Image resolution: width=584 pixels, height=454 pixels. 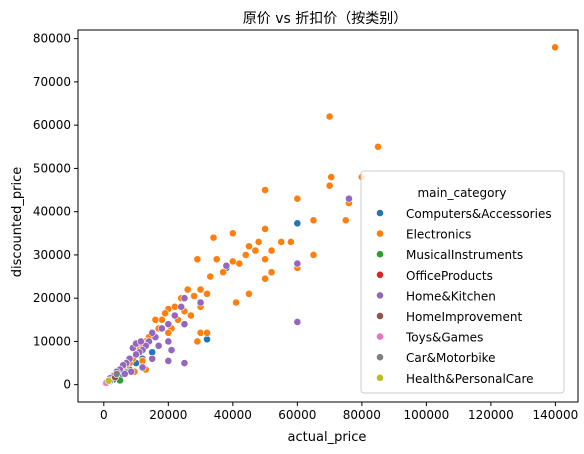 I want to click on legend-label: Car&Motorbike, so click(x=451, y=358).